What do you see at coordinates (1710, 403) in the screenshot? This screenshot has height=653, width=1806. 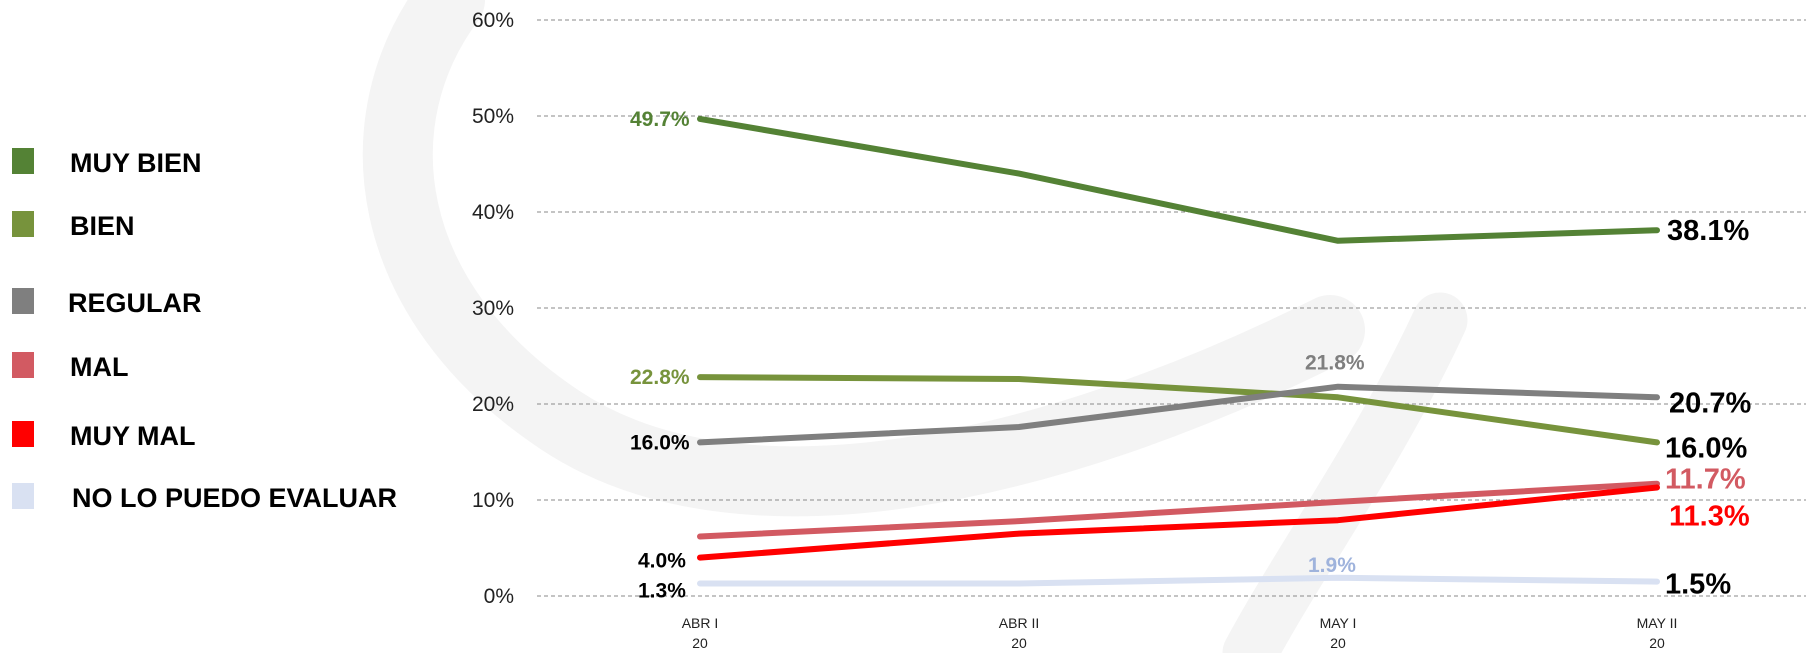 I see `data-label: 20.7%` at bounding box center [1710, 403].